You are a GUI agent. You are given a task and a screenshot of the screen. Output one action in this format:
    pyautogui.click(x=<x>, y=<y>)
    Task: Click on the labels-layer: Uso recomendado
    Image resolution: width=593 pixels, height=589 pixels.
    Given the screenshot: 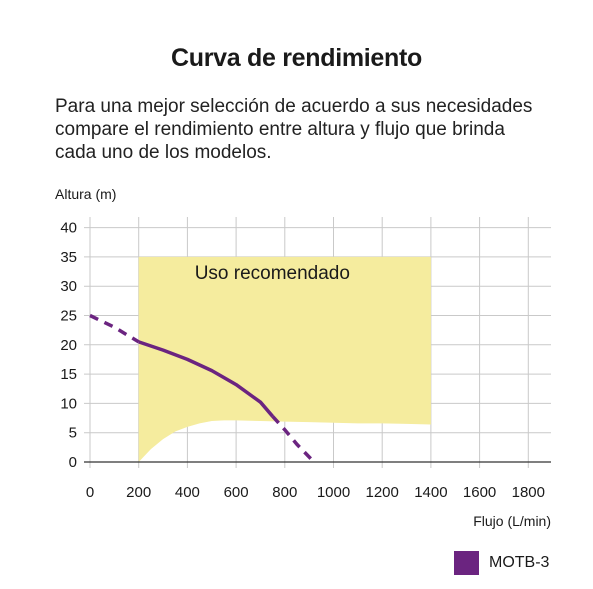 What is the action you would take?
    pyautogui.click(x=272, y=273)
    